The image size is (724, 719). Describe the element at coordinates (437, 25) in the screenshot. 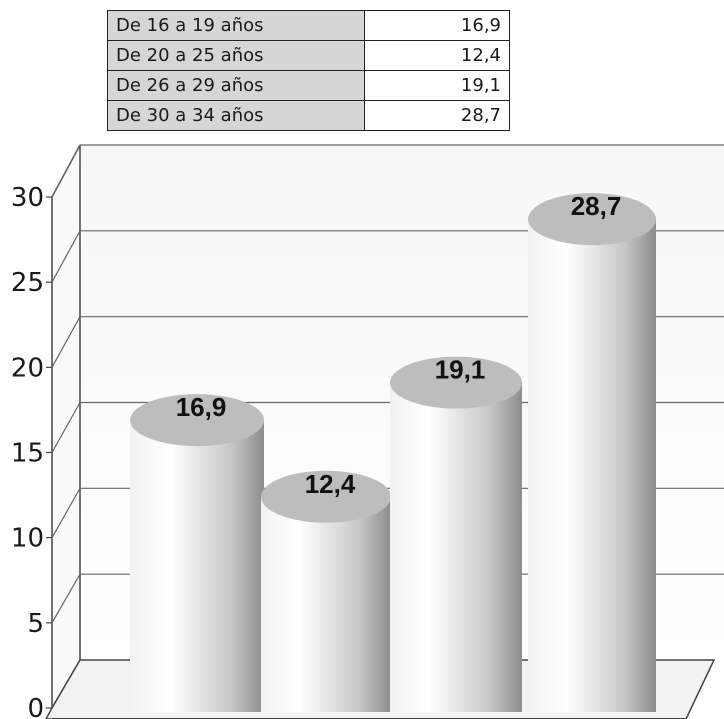

I see `row-value: 16,9` at that location.